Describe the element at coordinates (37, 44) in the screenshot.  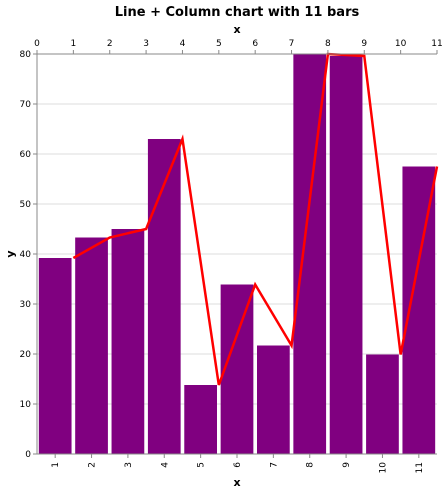
I see `x2-tick-label: 0` at that location.